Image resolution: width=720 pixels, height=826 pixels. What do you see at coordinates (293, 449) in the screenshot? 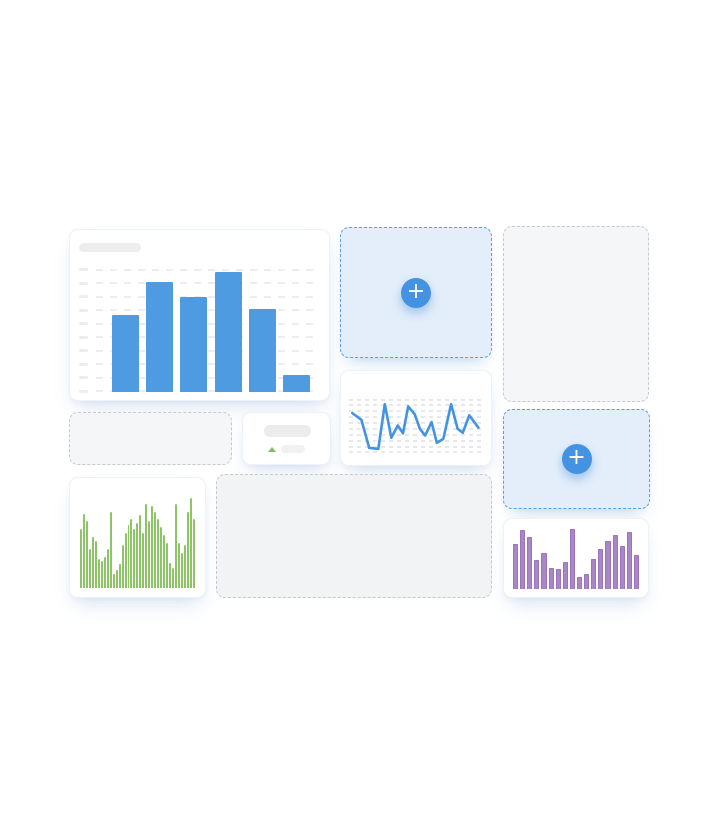
I see `stat-label-placeholder` at bounding box center [293, 449].